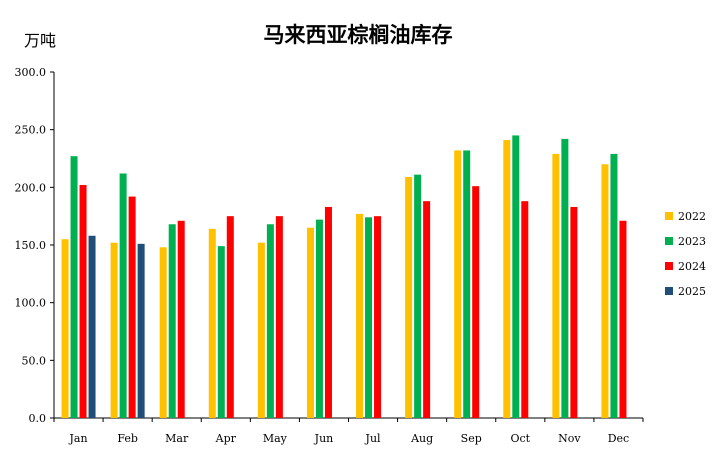 The image size is (716, 454). Describe the element at coordinates (74, 287) in the screenshot. I see `bar-2023-Jan` at that location.